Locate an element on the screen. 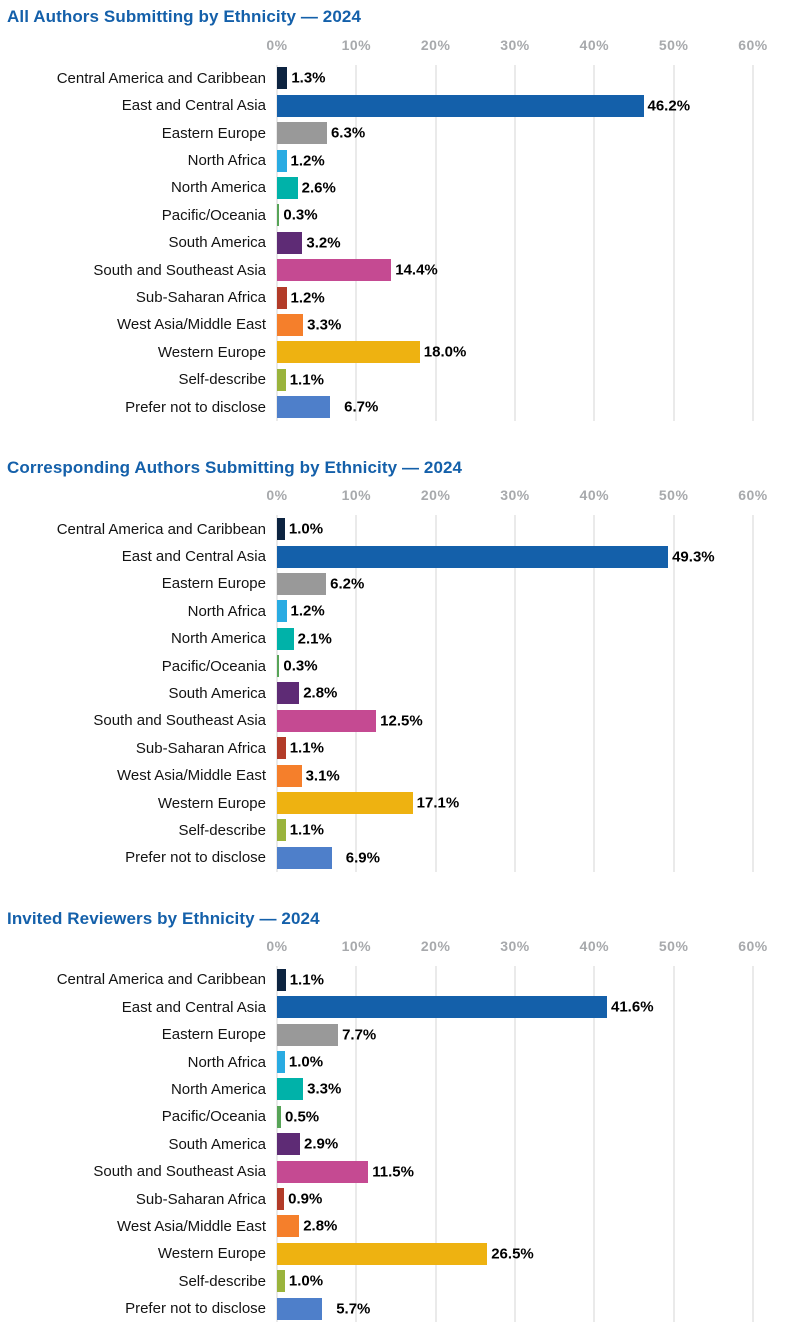  bar-row: Western Europe 17.1% is located at coordinates (394, 802).